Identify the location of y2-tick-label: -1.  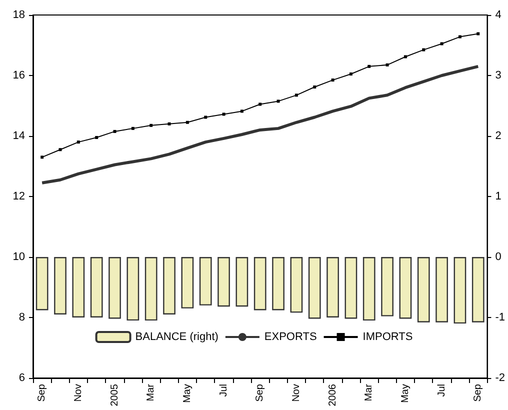
(500, 318).